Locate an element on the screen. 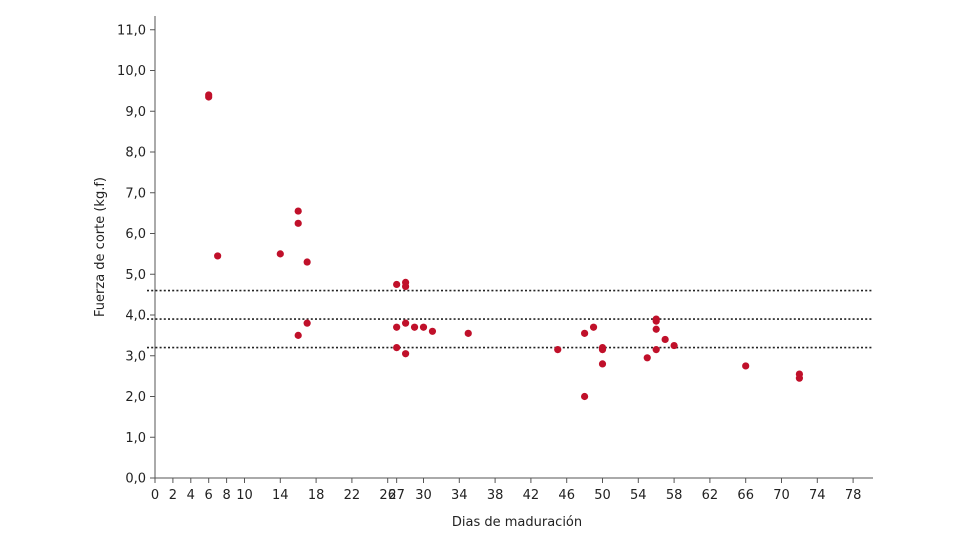 The image size is (980, 560). x-tick-label: 42 is located at coordinates (531, 495).